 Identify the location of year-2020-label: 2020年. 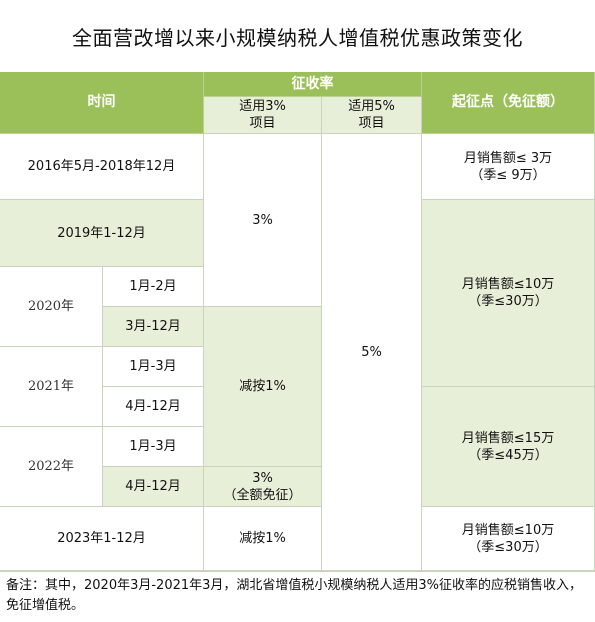
(51, 306).